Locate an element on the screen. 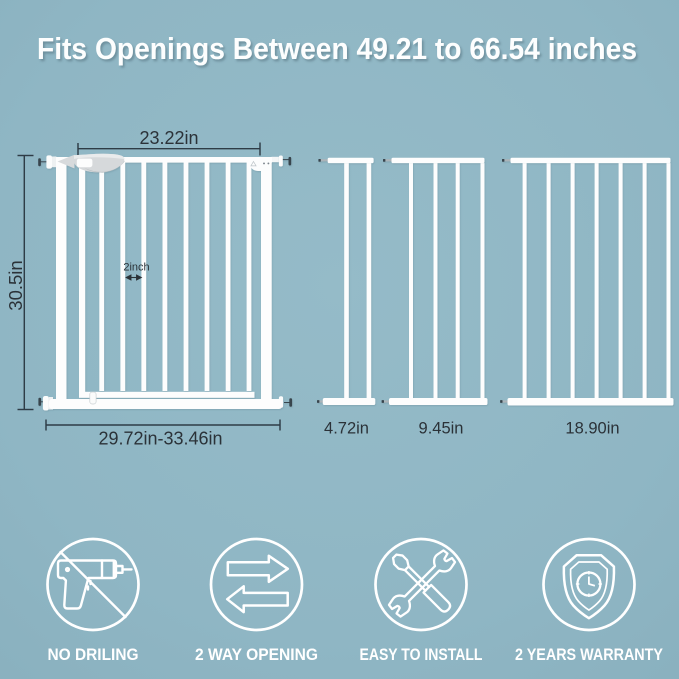 The height and width of the screenshot is (679, 679). svg-text: 18.90in is located at coordinates (592, 429).